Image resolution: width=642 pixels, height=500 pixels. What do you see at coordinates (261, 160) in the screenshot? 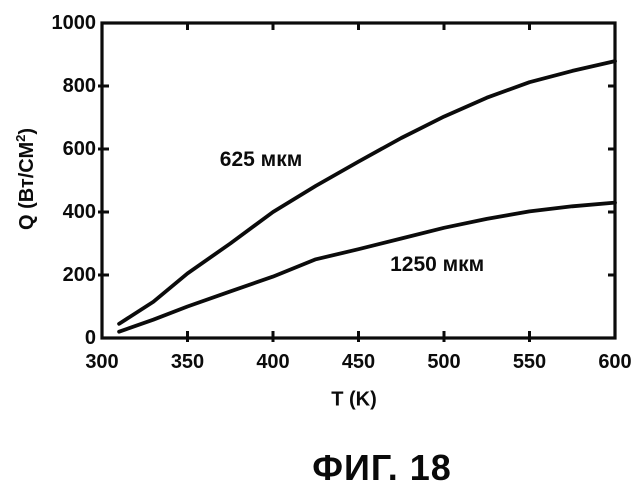
I see `series-label-625mkm: 625 мкм` at bounding box center [261, 160].